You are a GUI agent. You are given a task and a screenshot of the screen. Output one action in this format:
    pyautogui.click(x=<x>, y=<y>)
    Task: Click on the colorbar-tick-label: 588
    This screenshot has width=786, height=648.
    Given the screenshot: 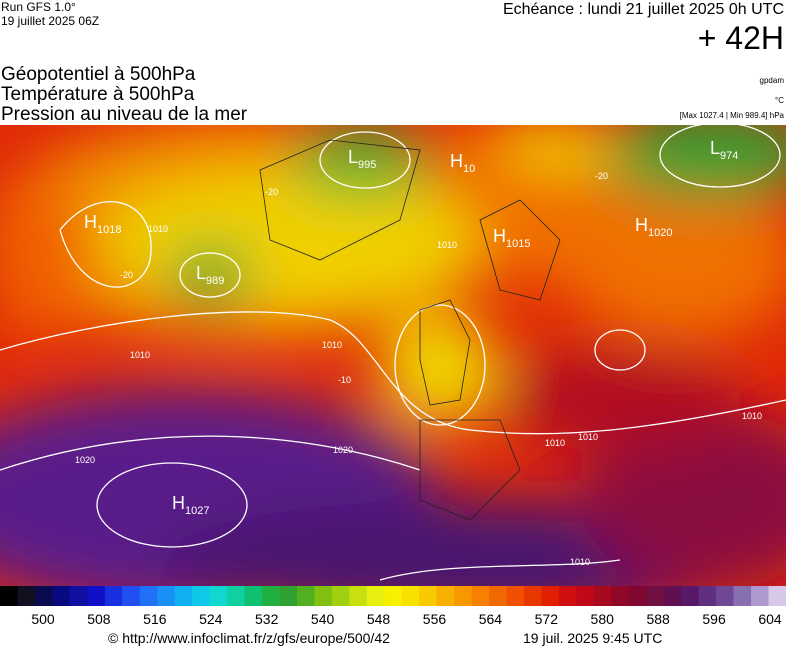 What is the action you would take?
    pyautogui.click(x=658, y=619)
    